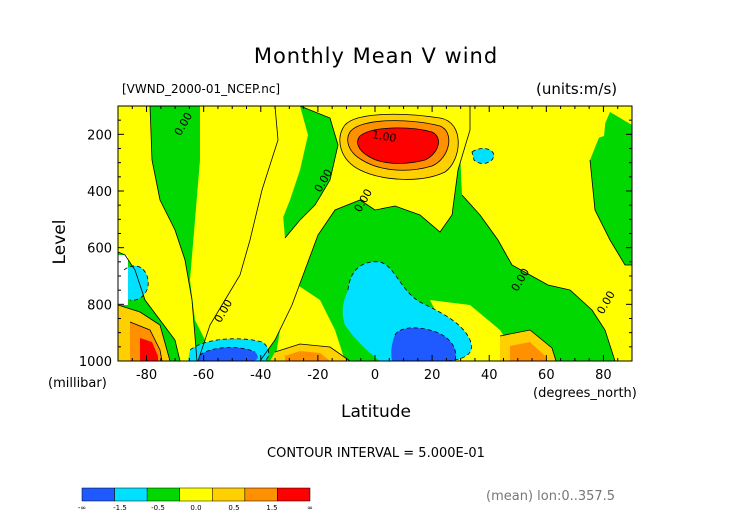  What do you see at coordinates (95, 362) in the screenshot?
I see `y-tick-label: 1000` at bounding box center [95, 362].